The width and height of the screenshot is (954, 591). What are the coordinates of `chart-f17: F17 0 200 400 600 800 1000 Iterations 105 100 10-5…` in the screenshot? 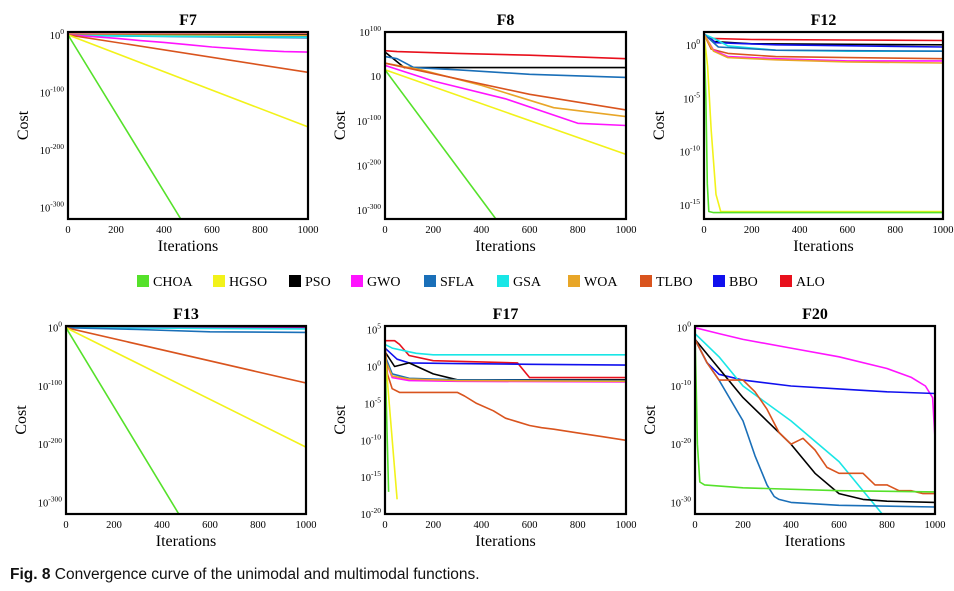 It's located at (484, 428).